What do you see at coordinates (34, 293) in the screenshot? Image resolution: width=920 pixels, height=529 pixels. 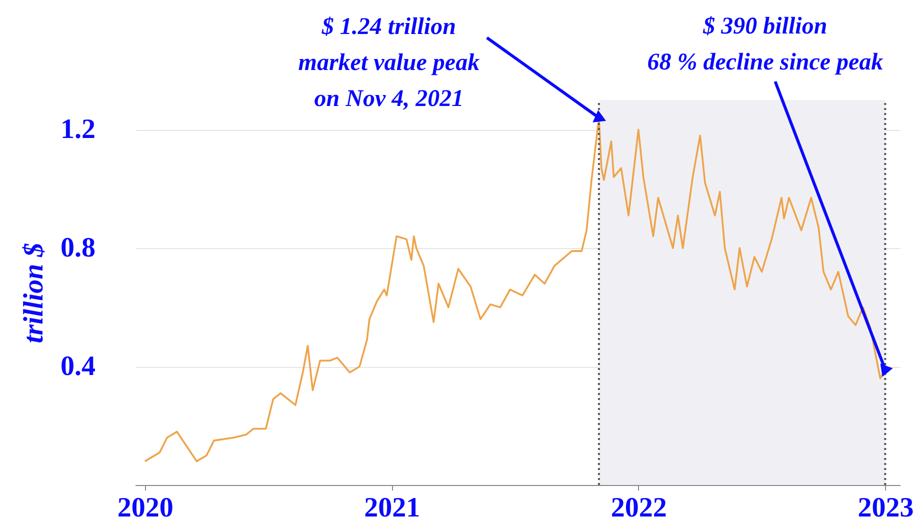 I see `y-axis-title: trillion $` at bounding box center [34, 293].